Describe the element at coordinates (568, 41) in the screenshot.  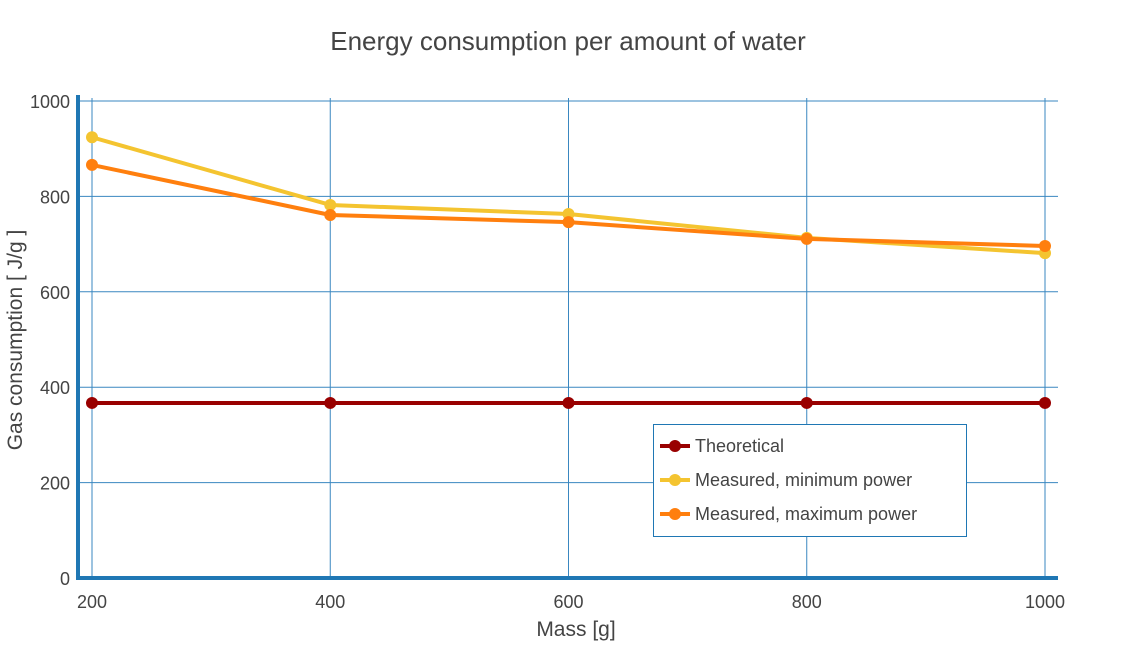
I see `chart-title: Energy consumption per amount of water` at that location.